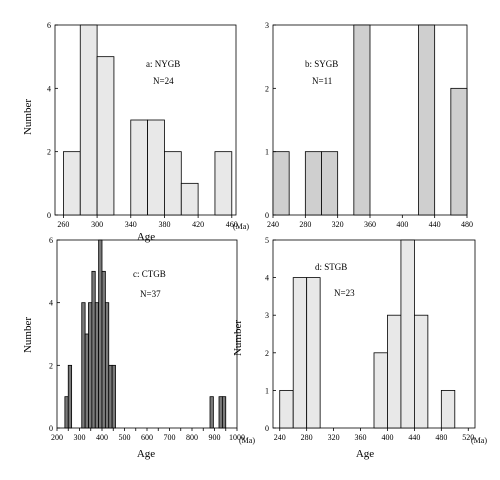  Describe the element at coordinates (237, 437) in the screenshot. I see `x-tick-label: 1000` at that location.